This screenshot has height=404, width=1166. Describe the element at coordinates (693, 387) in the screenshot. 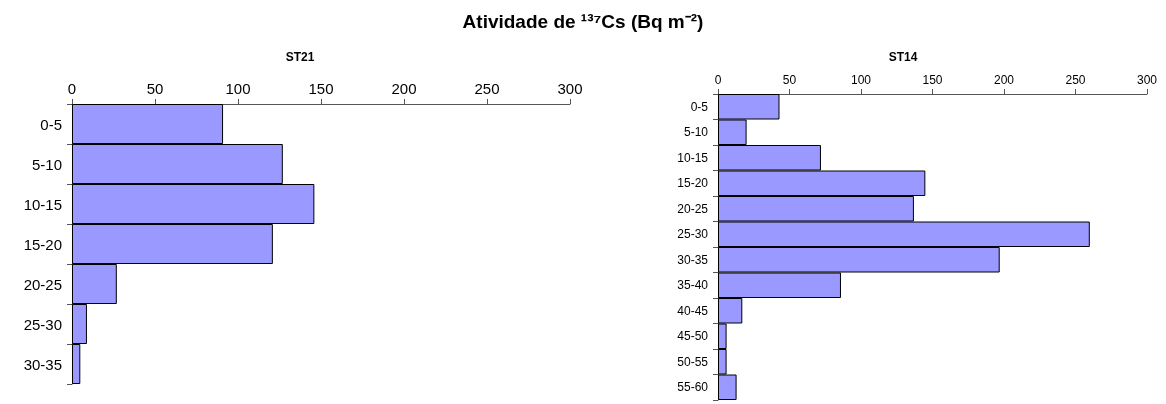

I see `y-tick-label: 55-60` at that location.